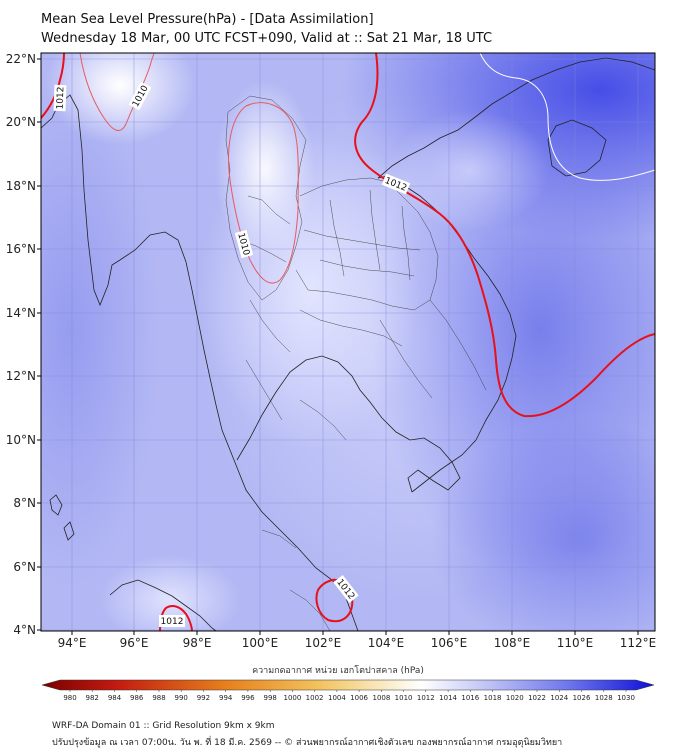  Describe the element at coordinates (134, 643) in the screenshot. I see `lon-tick-label: 96°E` at that location.